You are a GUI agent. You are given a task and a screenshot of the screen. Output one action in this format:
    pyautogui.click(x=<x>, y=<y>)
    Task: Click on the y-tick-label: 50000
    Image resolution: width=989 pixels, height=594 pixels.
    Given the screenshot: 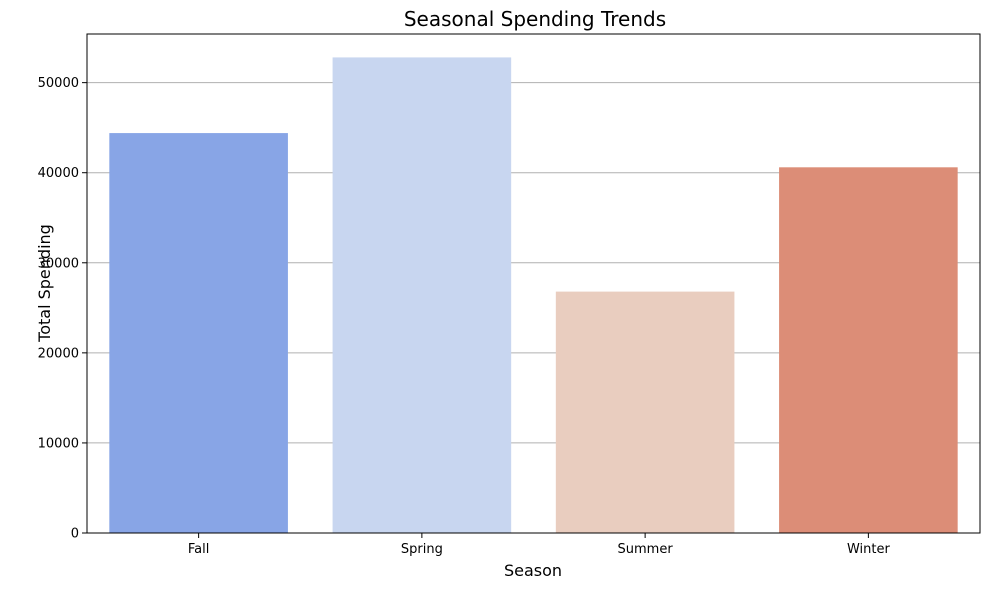 What is the action you would take?
    pyautogui.click(x=58, y=83)
    